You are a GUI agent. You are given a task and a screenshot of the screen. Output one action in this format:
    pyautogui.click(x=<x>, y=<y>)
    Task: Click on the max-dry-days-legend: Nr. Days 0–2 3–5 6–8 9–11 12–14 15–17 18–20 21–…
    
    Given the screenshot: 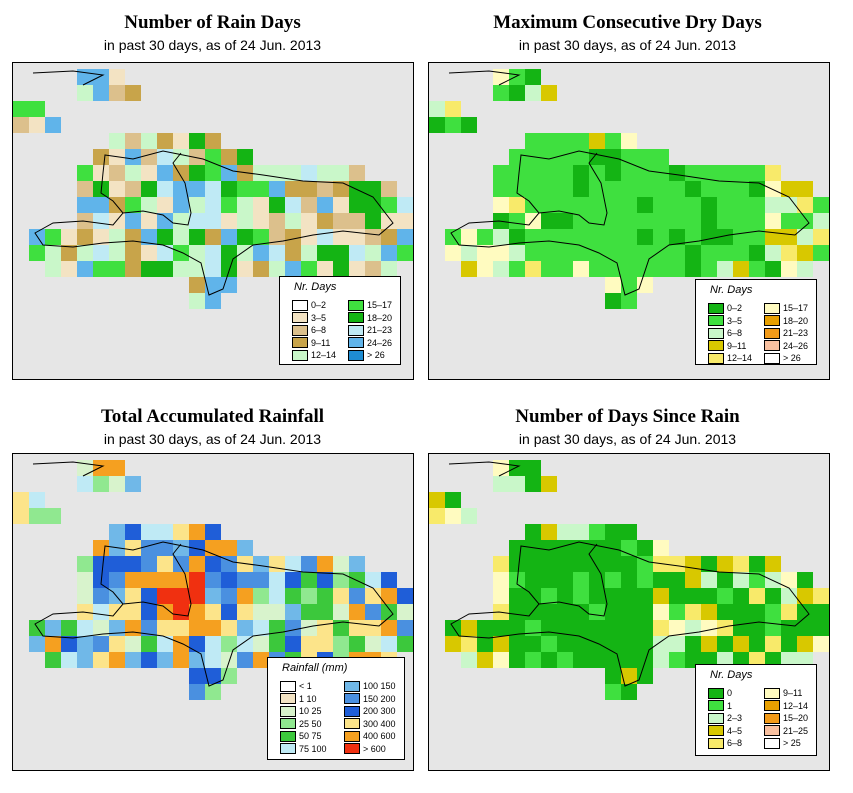 What is the action you would take?
    pyautogui.click(x=756, y=322)
    